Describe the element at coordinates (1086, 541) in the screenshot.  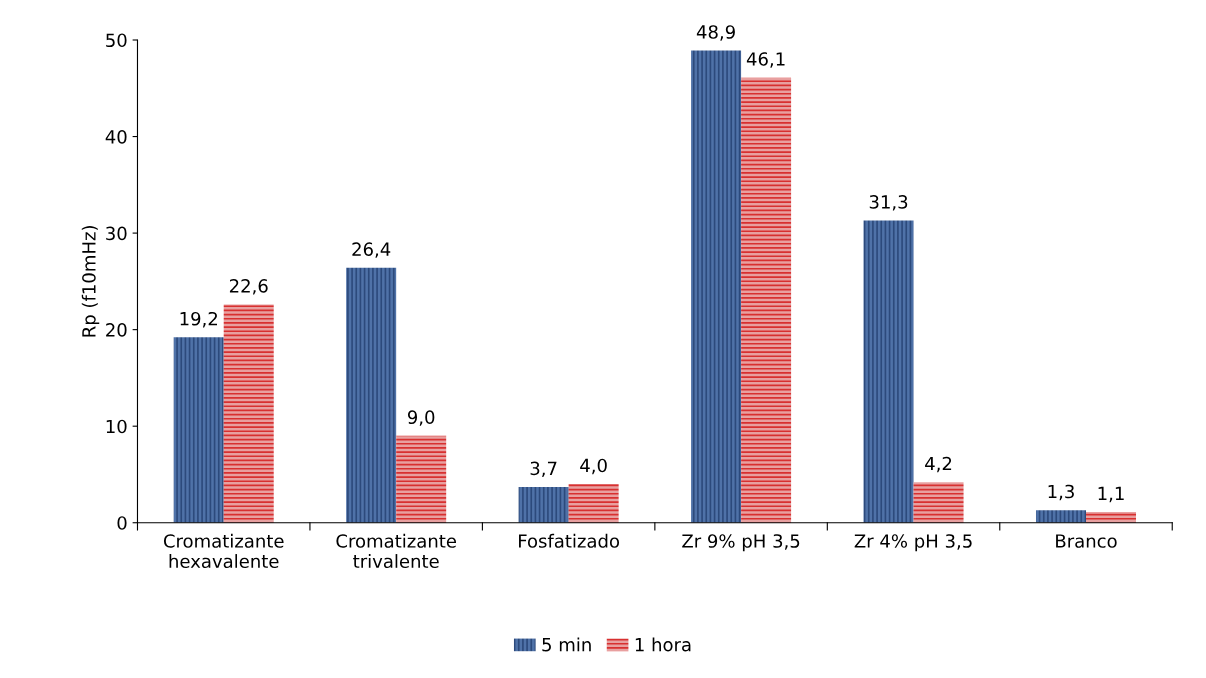
I see `x-tick-label: Branco` at that location.